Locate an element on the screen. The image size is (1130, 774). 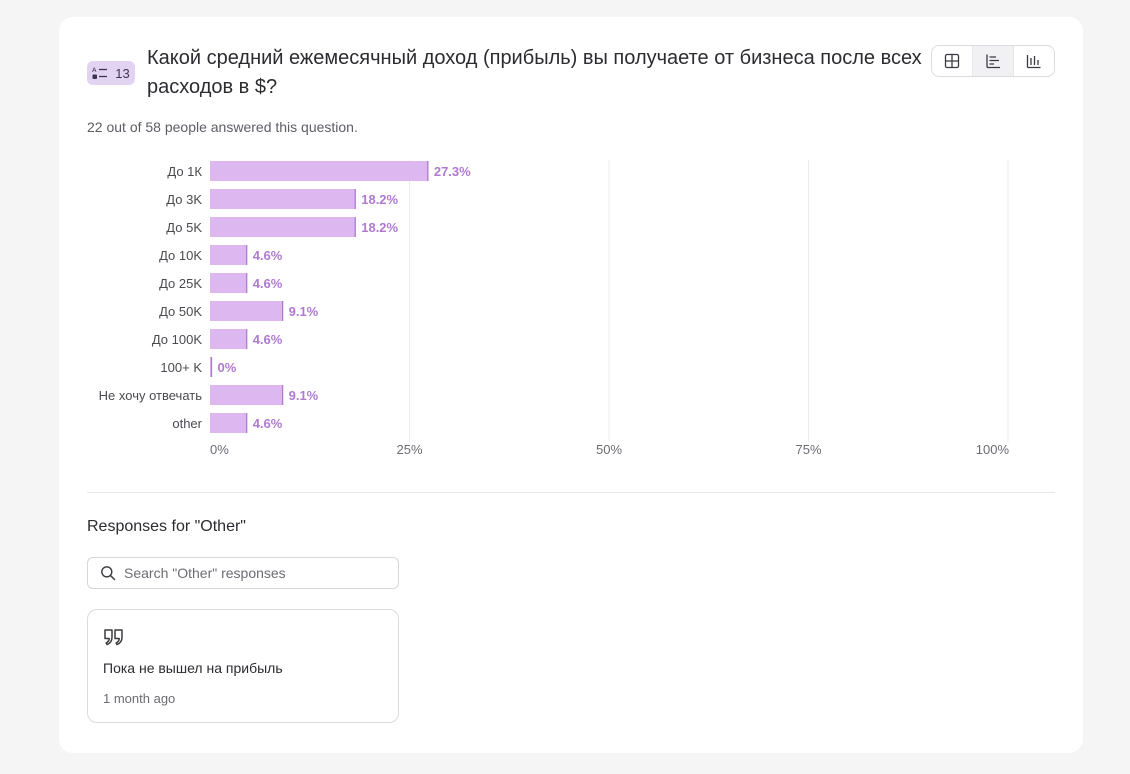
vertical-bar-chart-icon is located at coordinates (1033, 62).